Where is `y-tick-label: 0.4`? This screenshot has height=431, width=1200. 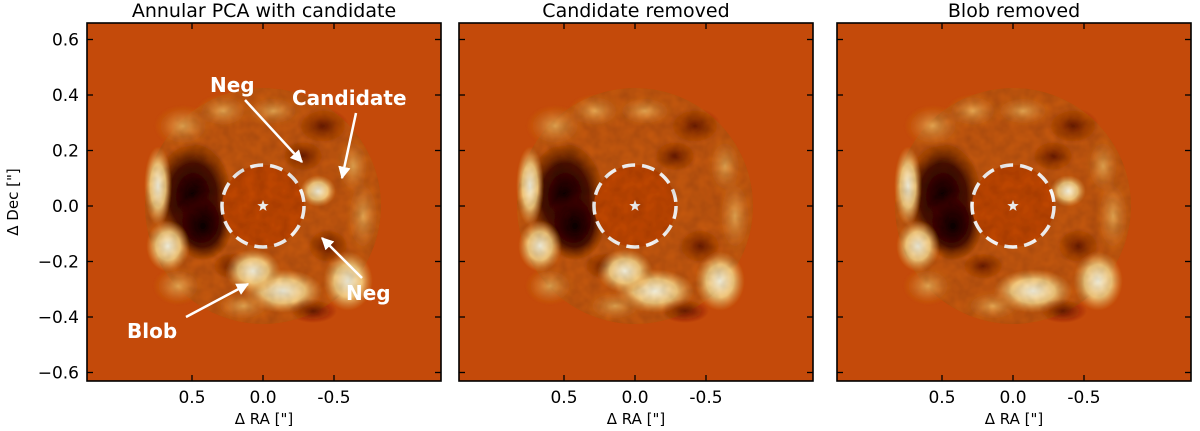
y-tick-label: 0.4 is located at coordinates (65, 96).